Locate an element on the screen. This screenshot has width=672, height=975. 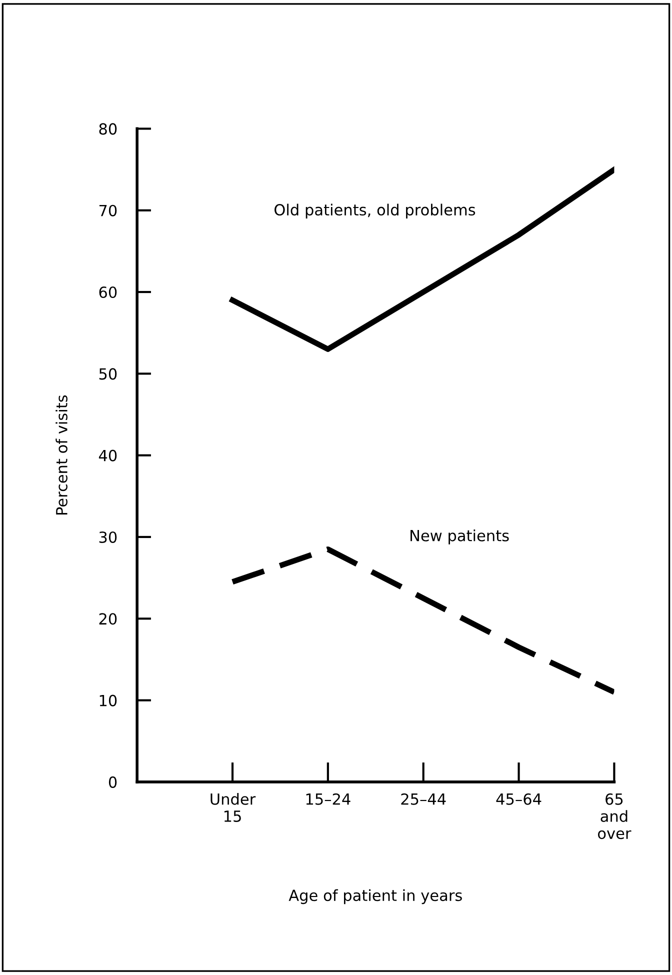
y-axis-title: Percent of visits is located at coordinates (62, 454).